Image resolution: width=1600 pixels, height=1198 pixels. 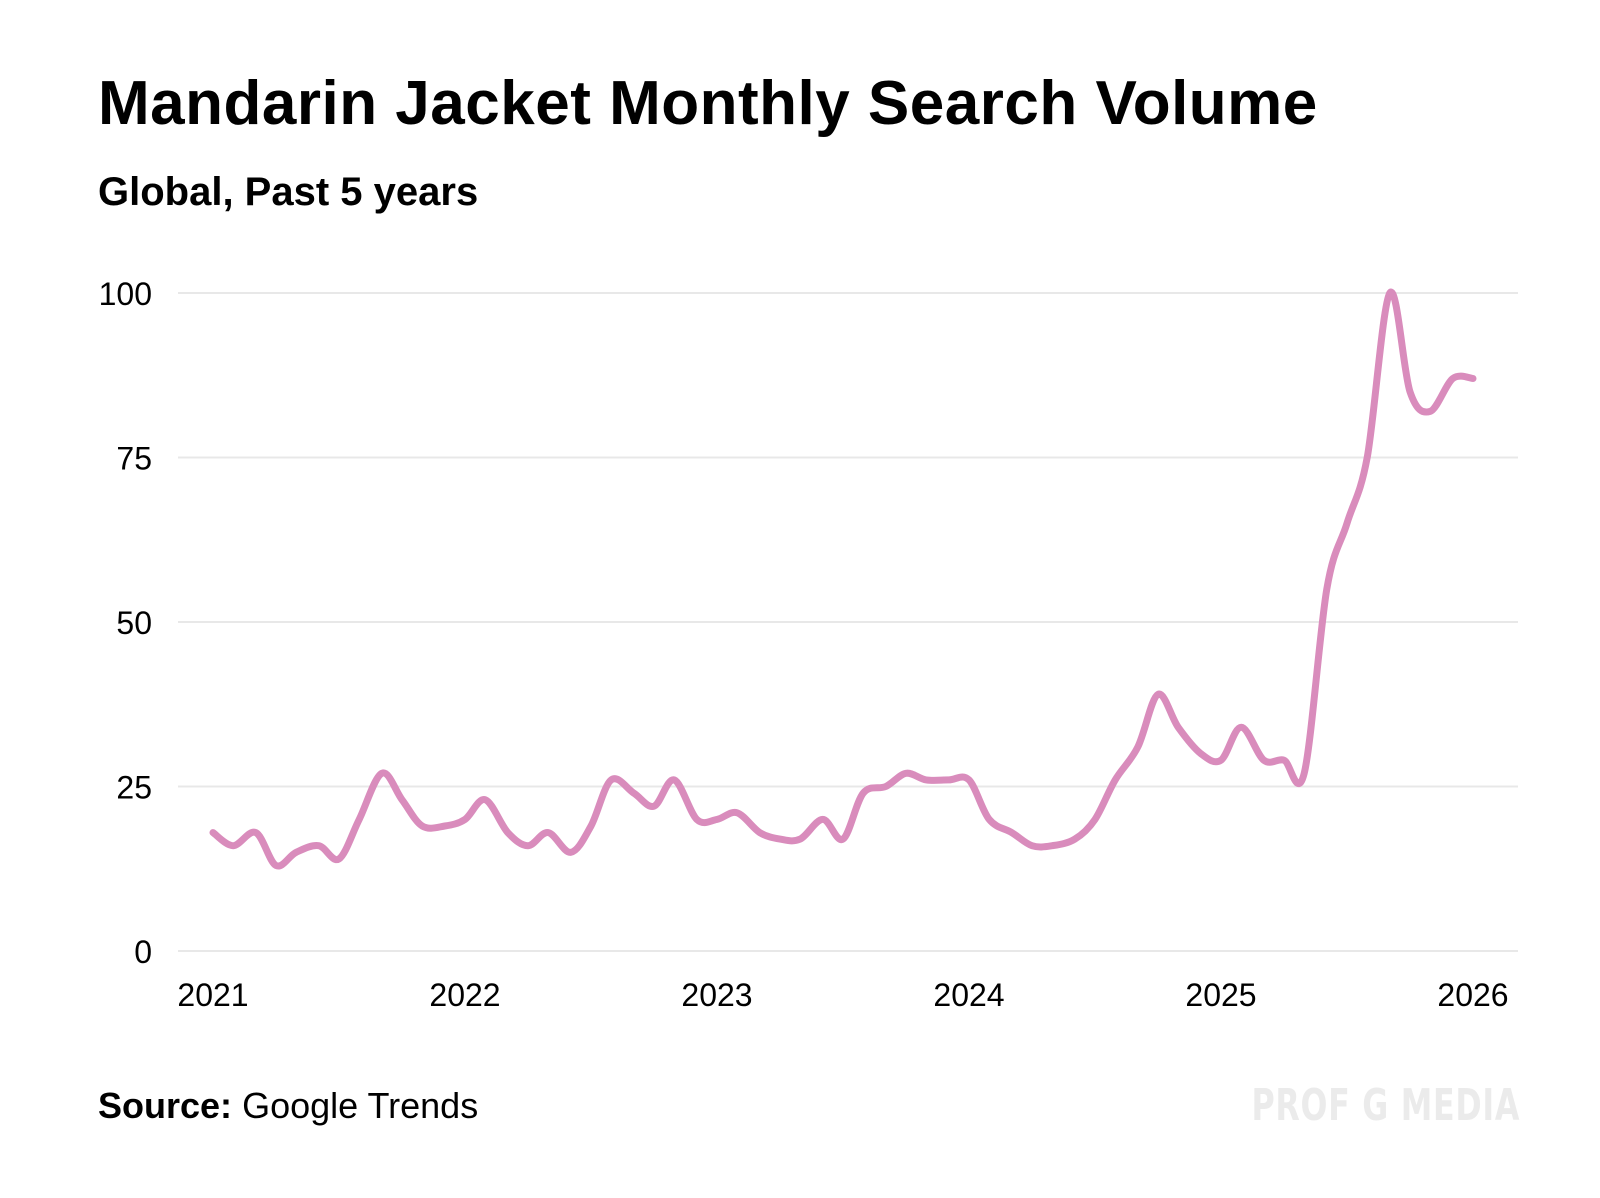 What do you see at coordinates (143, 952) in the screenshot?
I see `y-tick-label: 0` at bounding box center [143, 952].